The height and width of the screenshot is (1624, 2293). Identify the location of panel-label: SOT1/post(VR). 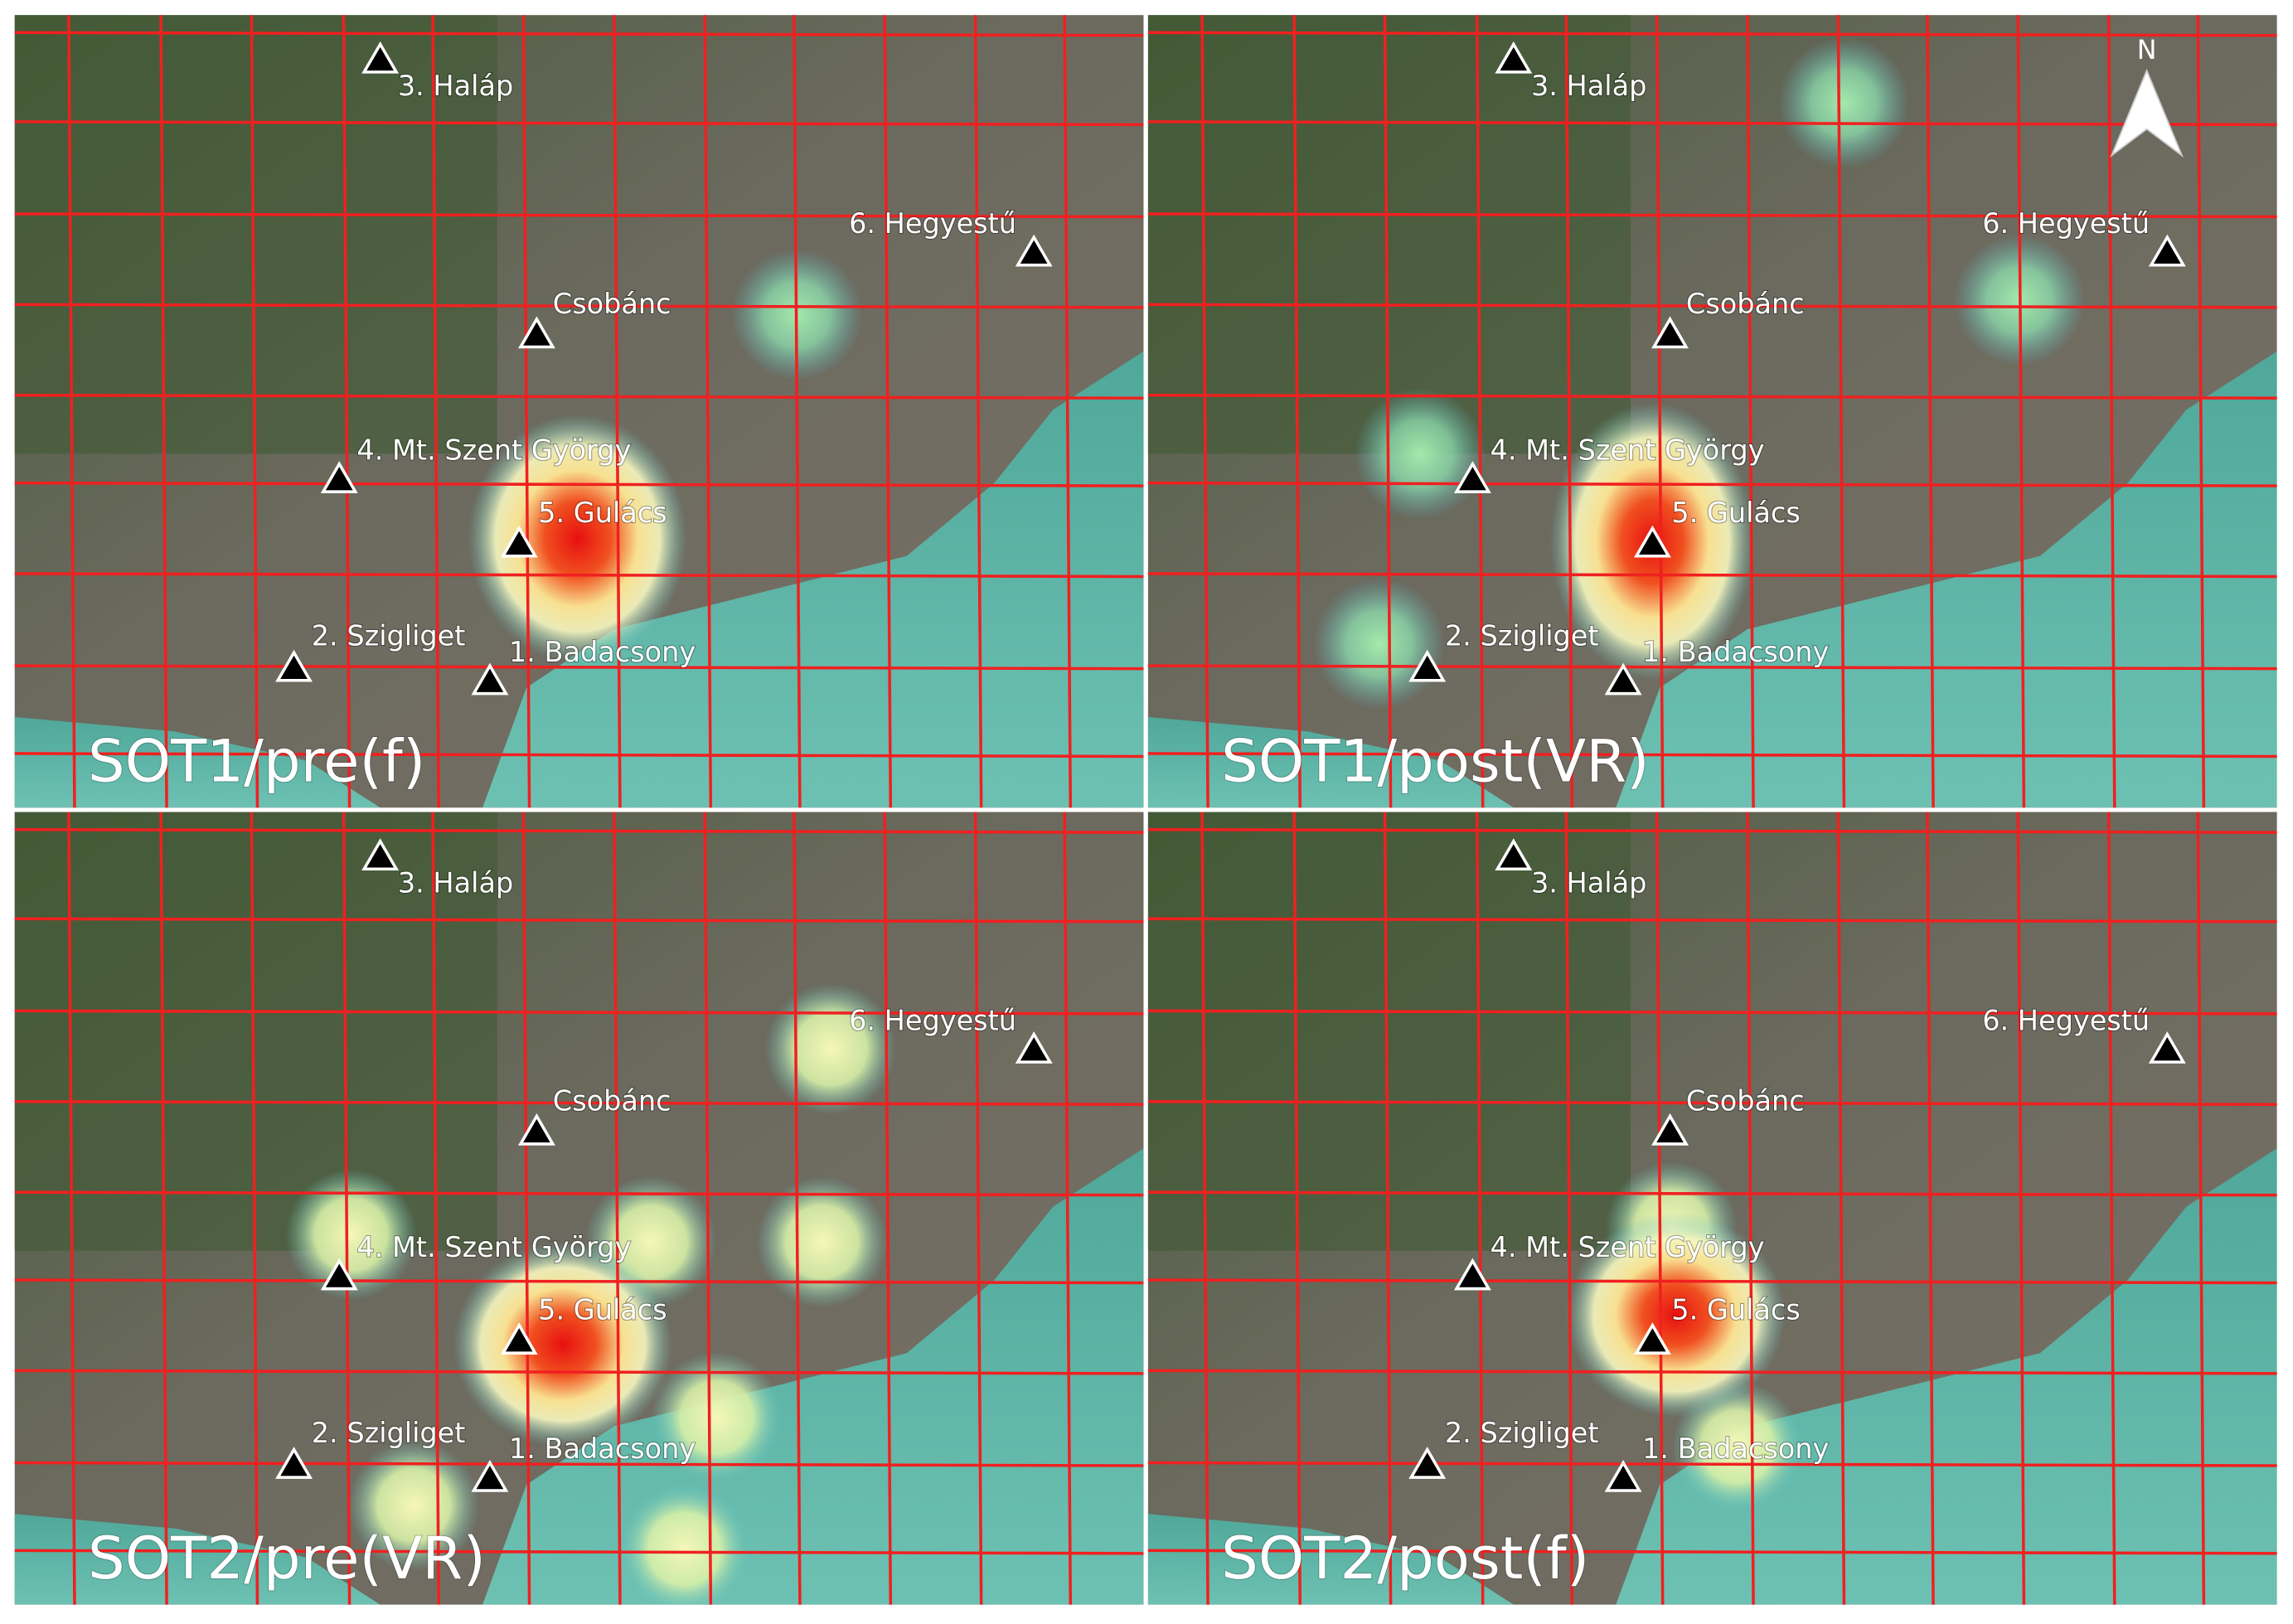
(1435, 761).